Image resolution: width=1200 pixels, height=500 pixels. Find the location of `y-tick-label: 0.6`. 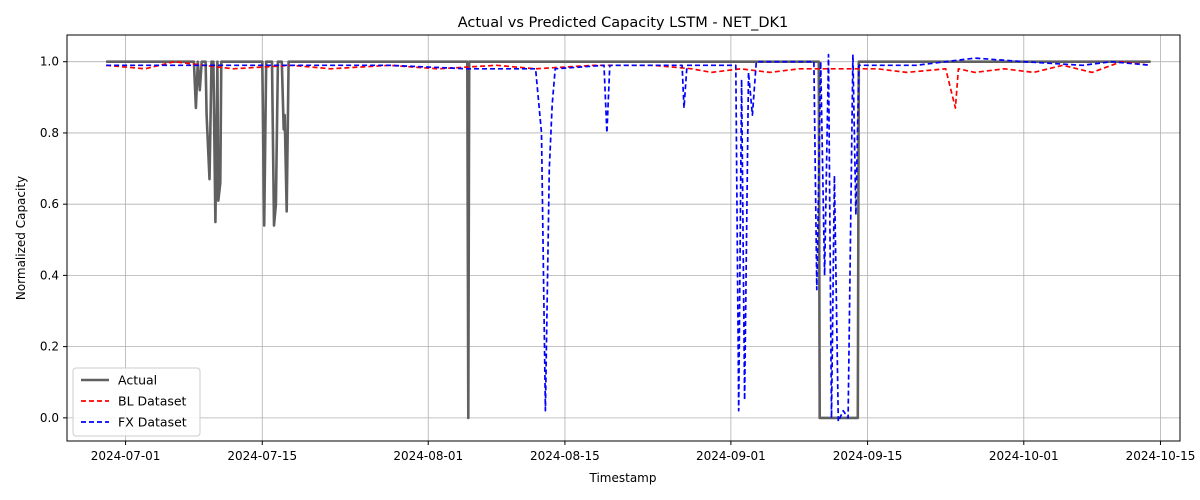

y-tick-label: 0.6 is located at coordinates (49, 204).